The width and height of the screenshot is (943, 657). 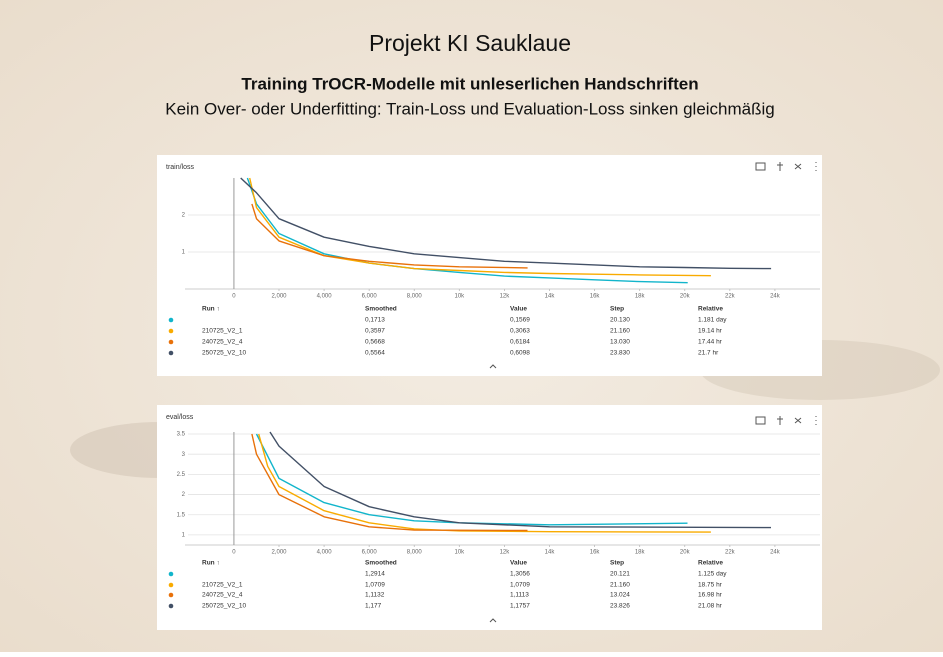 I want to click on table-cell: 21.08 hr, so click(x=710, y=606).